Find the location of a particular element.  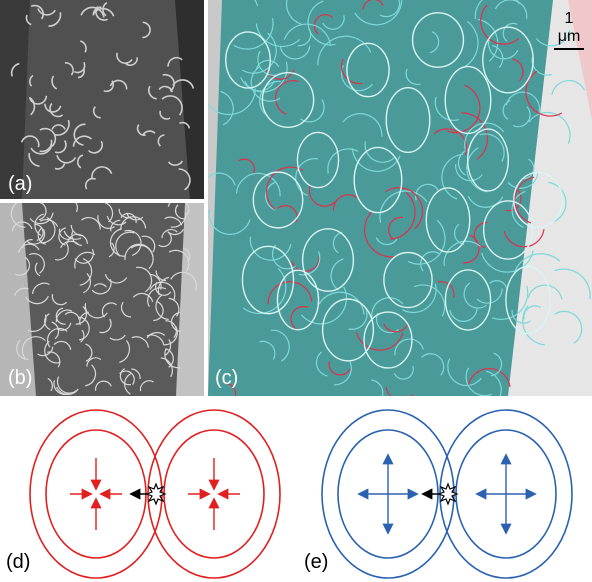

label-e: (e) is located at coordinates (316, 562).